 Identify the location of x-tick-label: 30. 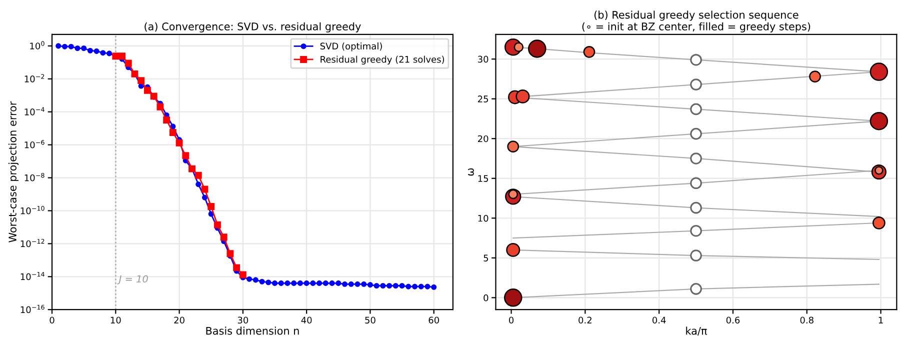
(243, 320).